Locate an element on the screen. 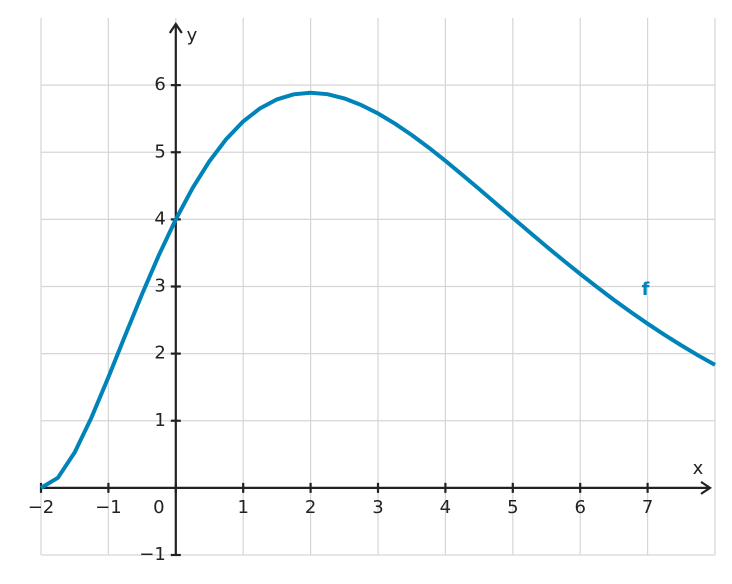 Image resolution: width=732 pixels, height=584 pixels. x-tick-label: 7 is located at coordinates (647, 507).